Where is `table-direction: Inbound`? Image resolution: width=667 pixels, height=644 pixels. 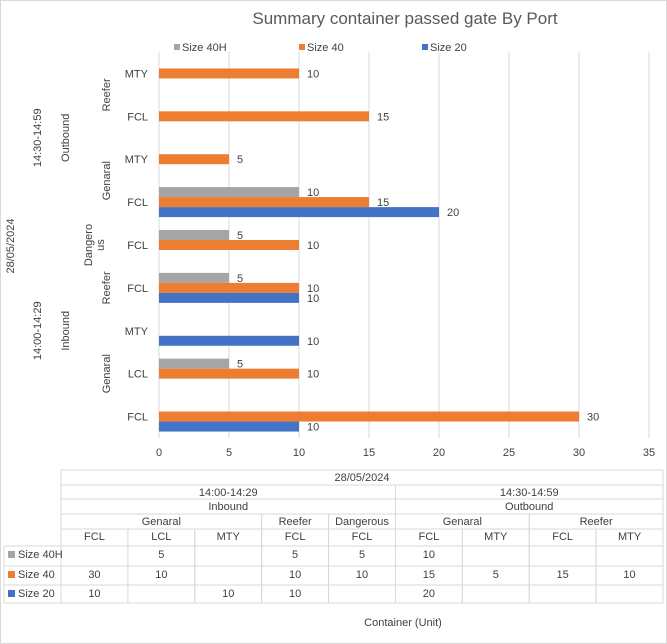
table-direction: Inbound is located at coordinates (228, 507).